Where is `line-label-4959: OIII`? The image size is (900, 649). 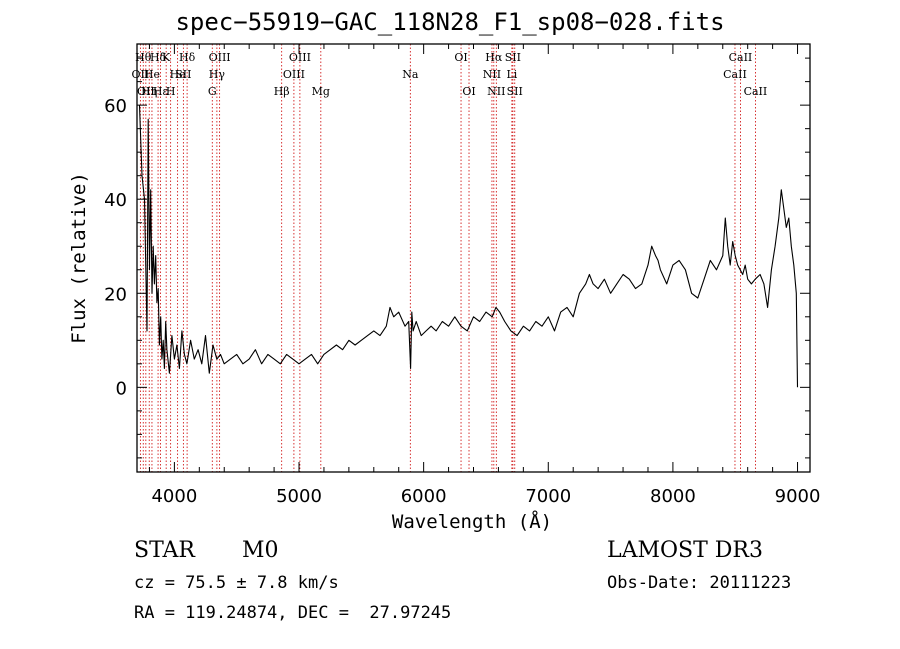 line-label-4959: OIII is located at coordinates (294, 74).